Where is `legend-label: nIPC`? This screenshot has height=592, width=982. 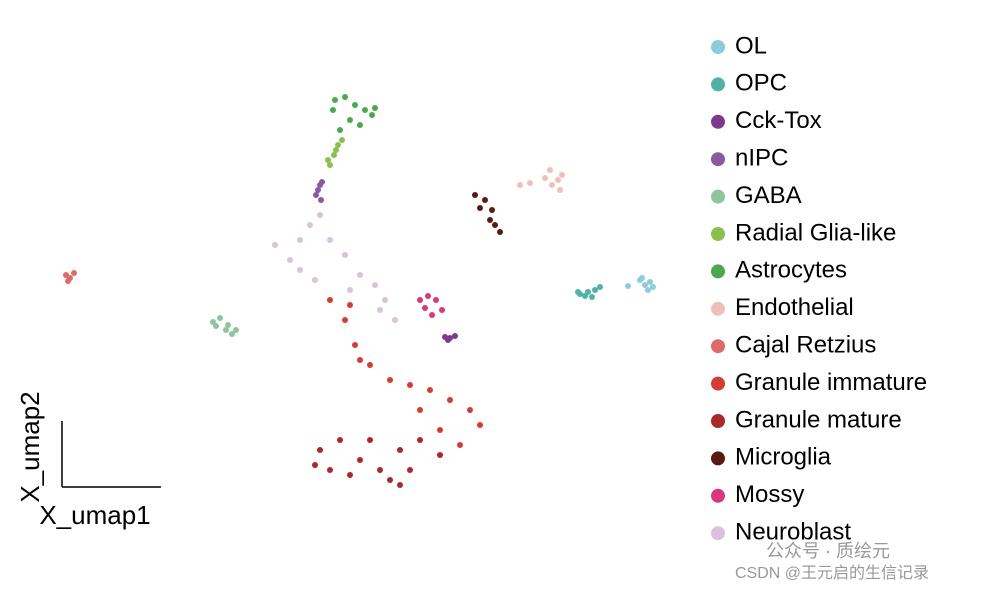 legend-label: nIPC is located at coordinates (761, 158).